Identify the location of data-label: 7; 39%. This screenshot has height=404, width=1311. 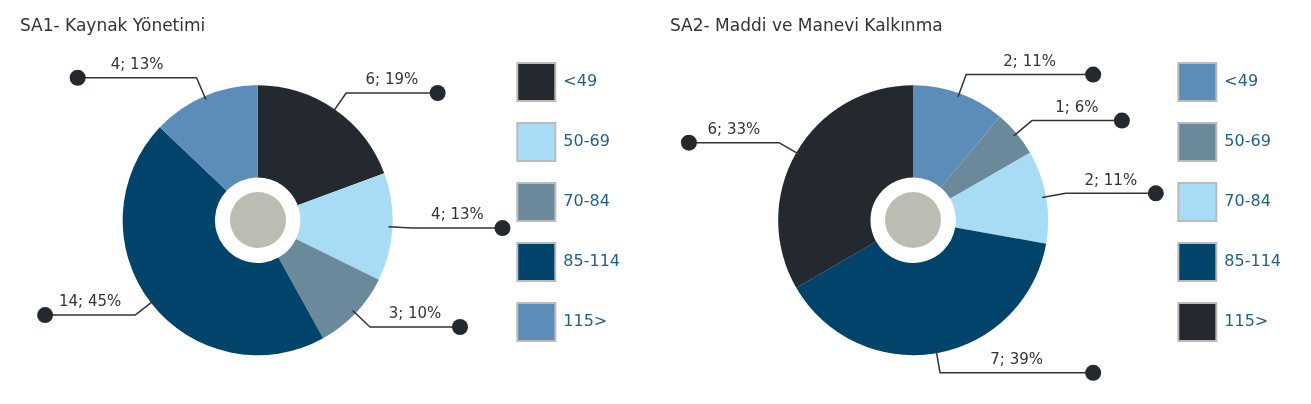
(1016, 359).